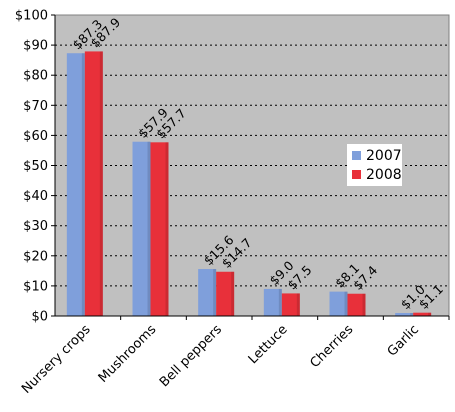  Describe the element at coordinates (331, 346) in the screenshot. I see `category-label: Cherries` at that location.